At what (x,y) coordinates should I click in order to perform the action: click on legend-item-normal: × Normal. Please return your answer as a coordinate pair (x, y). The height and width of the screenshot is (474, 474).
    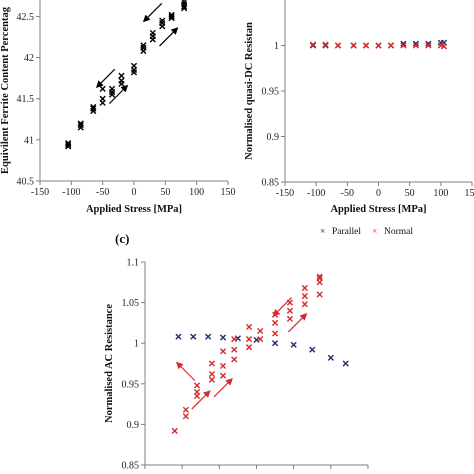
    Looking at the image, I should click on (392, 232).